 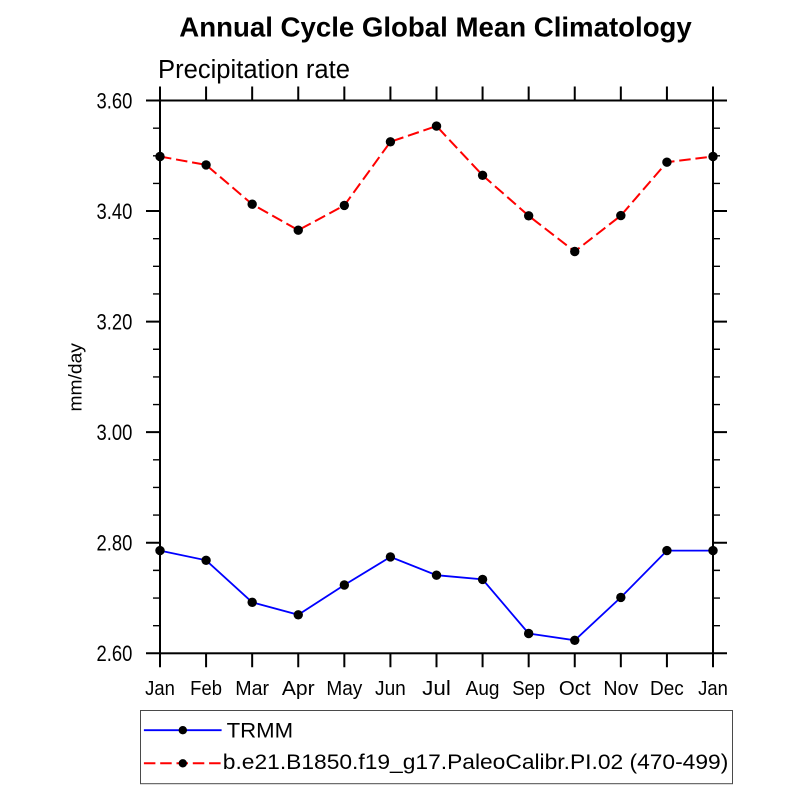 What do you see at coordinates (528, 688) in the screenshot?
I see `svg-text: Sep` at bounding box center [528, 688].